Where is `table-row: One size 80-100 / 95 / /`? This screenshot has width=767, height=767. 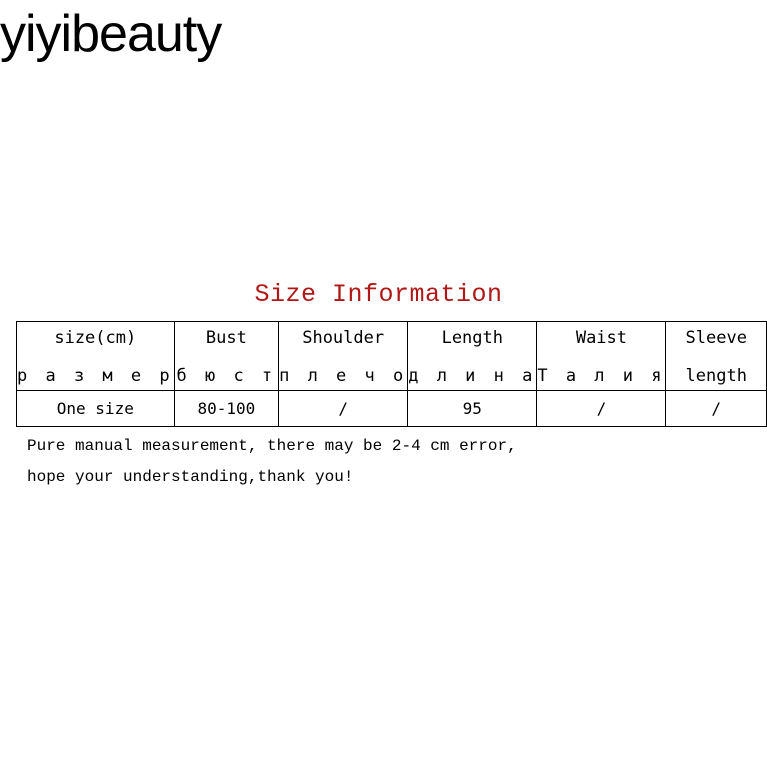 table-row: One size 80-100 / 95 / / is located at coordinates (391, 408).